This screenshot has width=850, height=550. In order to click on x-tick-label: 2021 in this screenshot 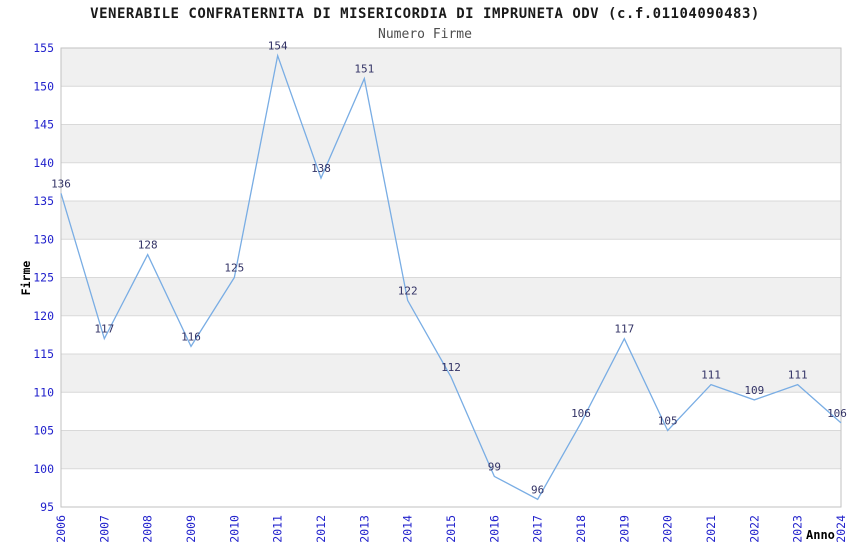, I will do `click(711, 529)`.